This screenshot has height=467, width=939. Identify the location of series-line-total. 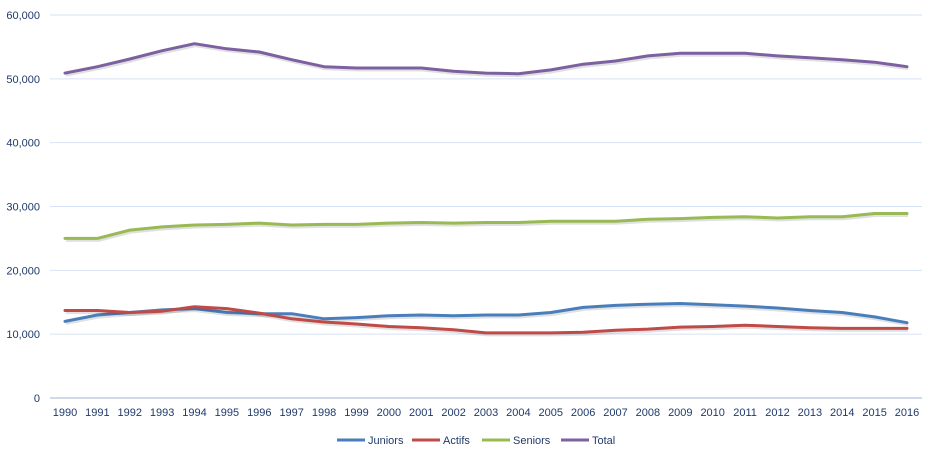
(486, 59).